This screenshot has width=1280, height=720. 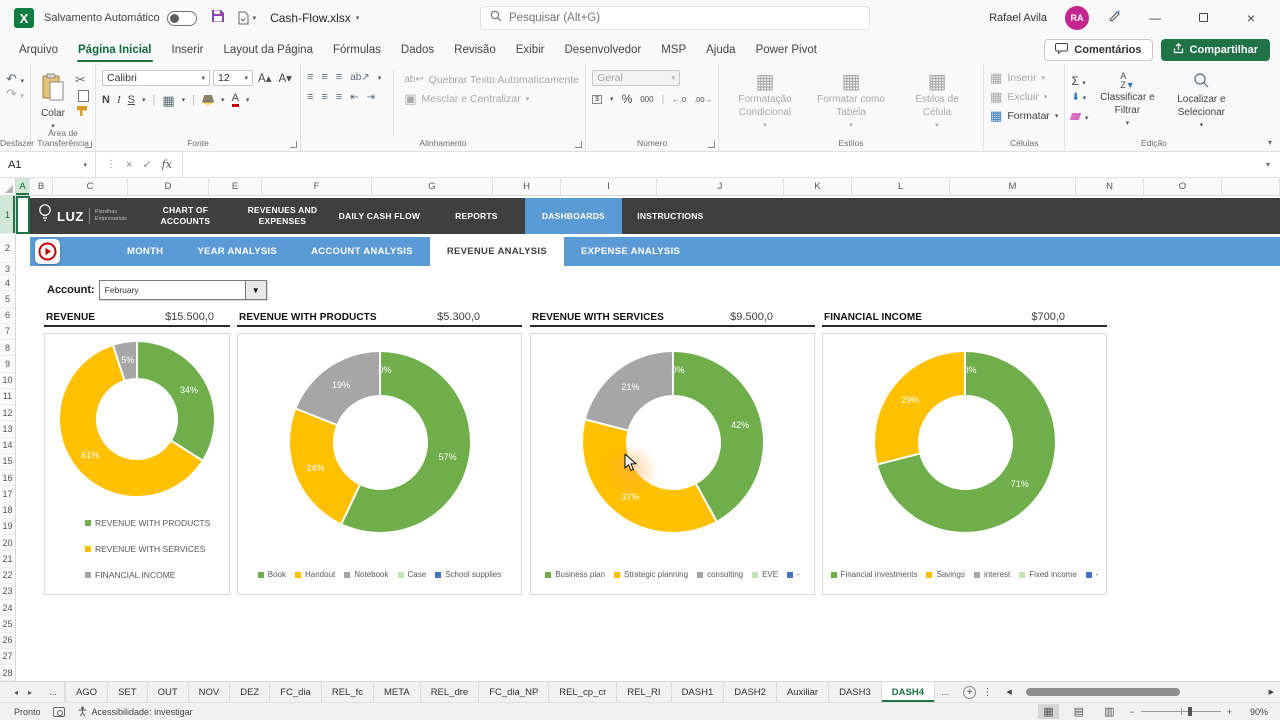 What do you see at coordinates (1267, 164) in the screenshot?
I see `expand-formula-bar-icon: ▾` at bounding box center [1267, 164].